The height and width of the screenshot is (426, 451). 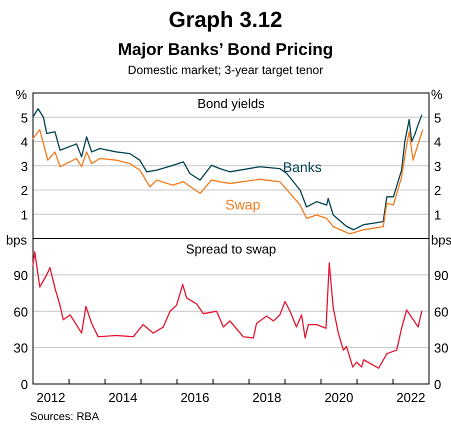 What do you see at coordinates (441, 348) in the screenshot?
I see `y2-tick-label: 30` at bounding box center [441, 348].